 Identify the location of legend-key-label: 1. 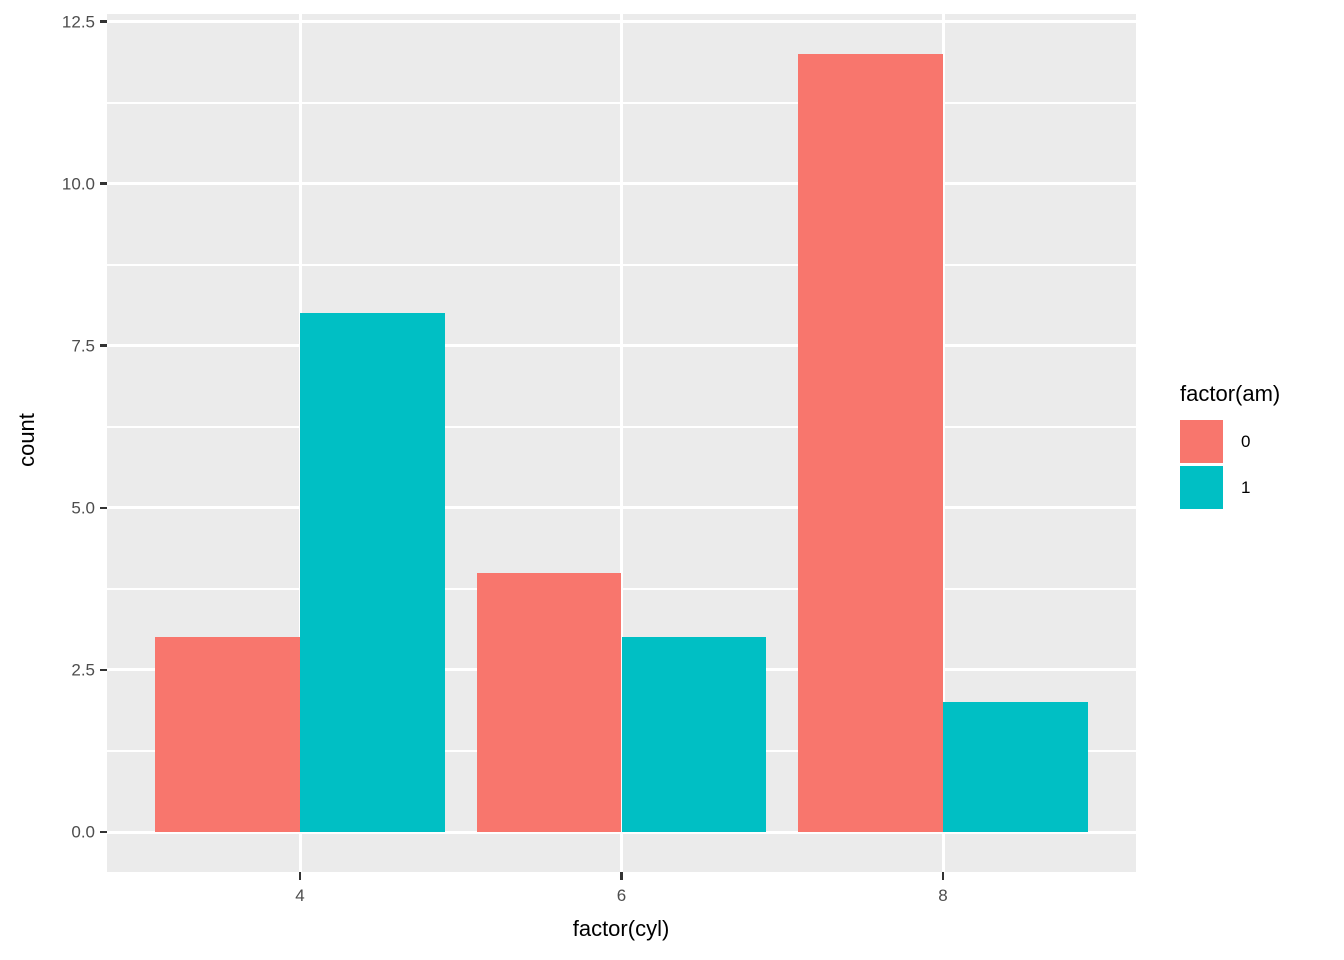
(1246, 487).